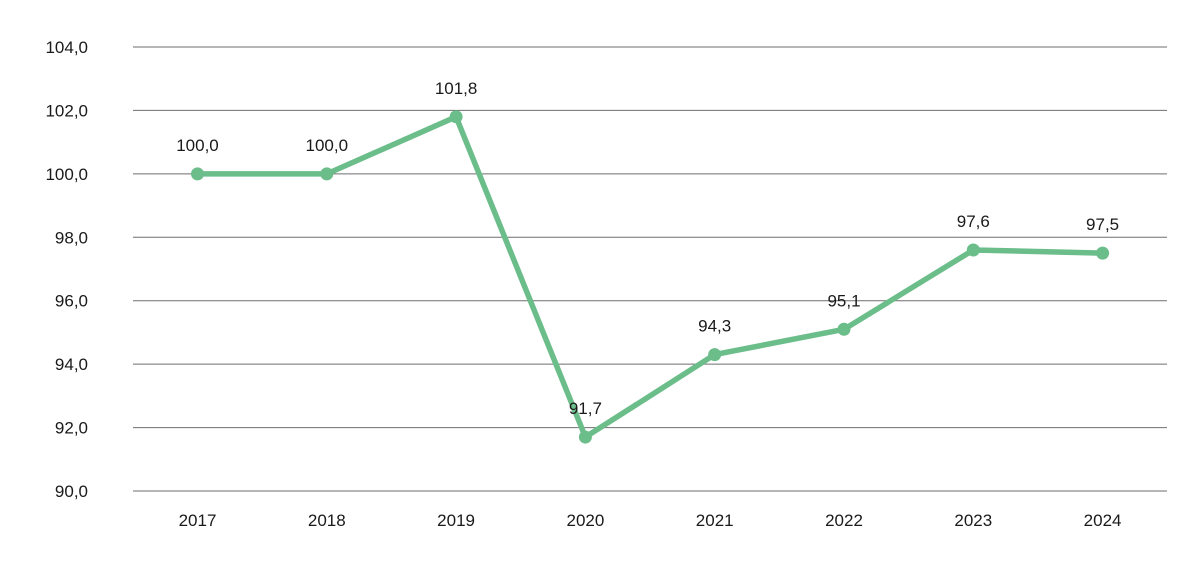 The height and width of the screenshot is (569, 1200). What do you see at coordinates (456, 520) in the screenshot?
I see `x-tick-label: 2019` at bounding box center [456, 520].